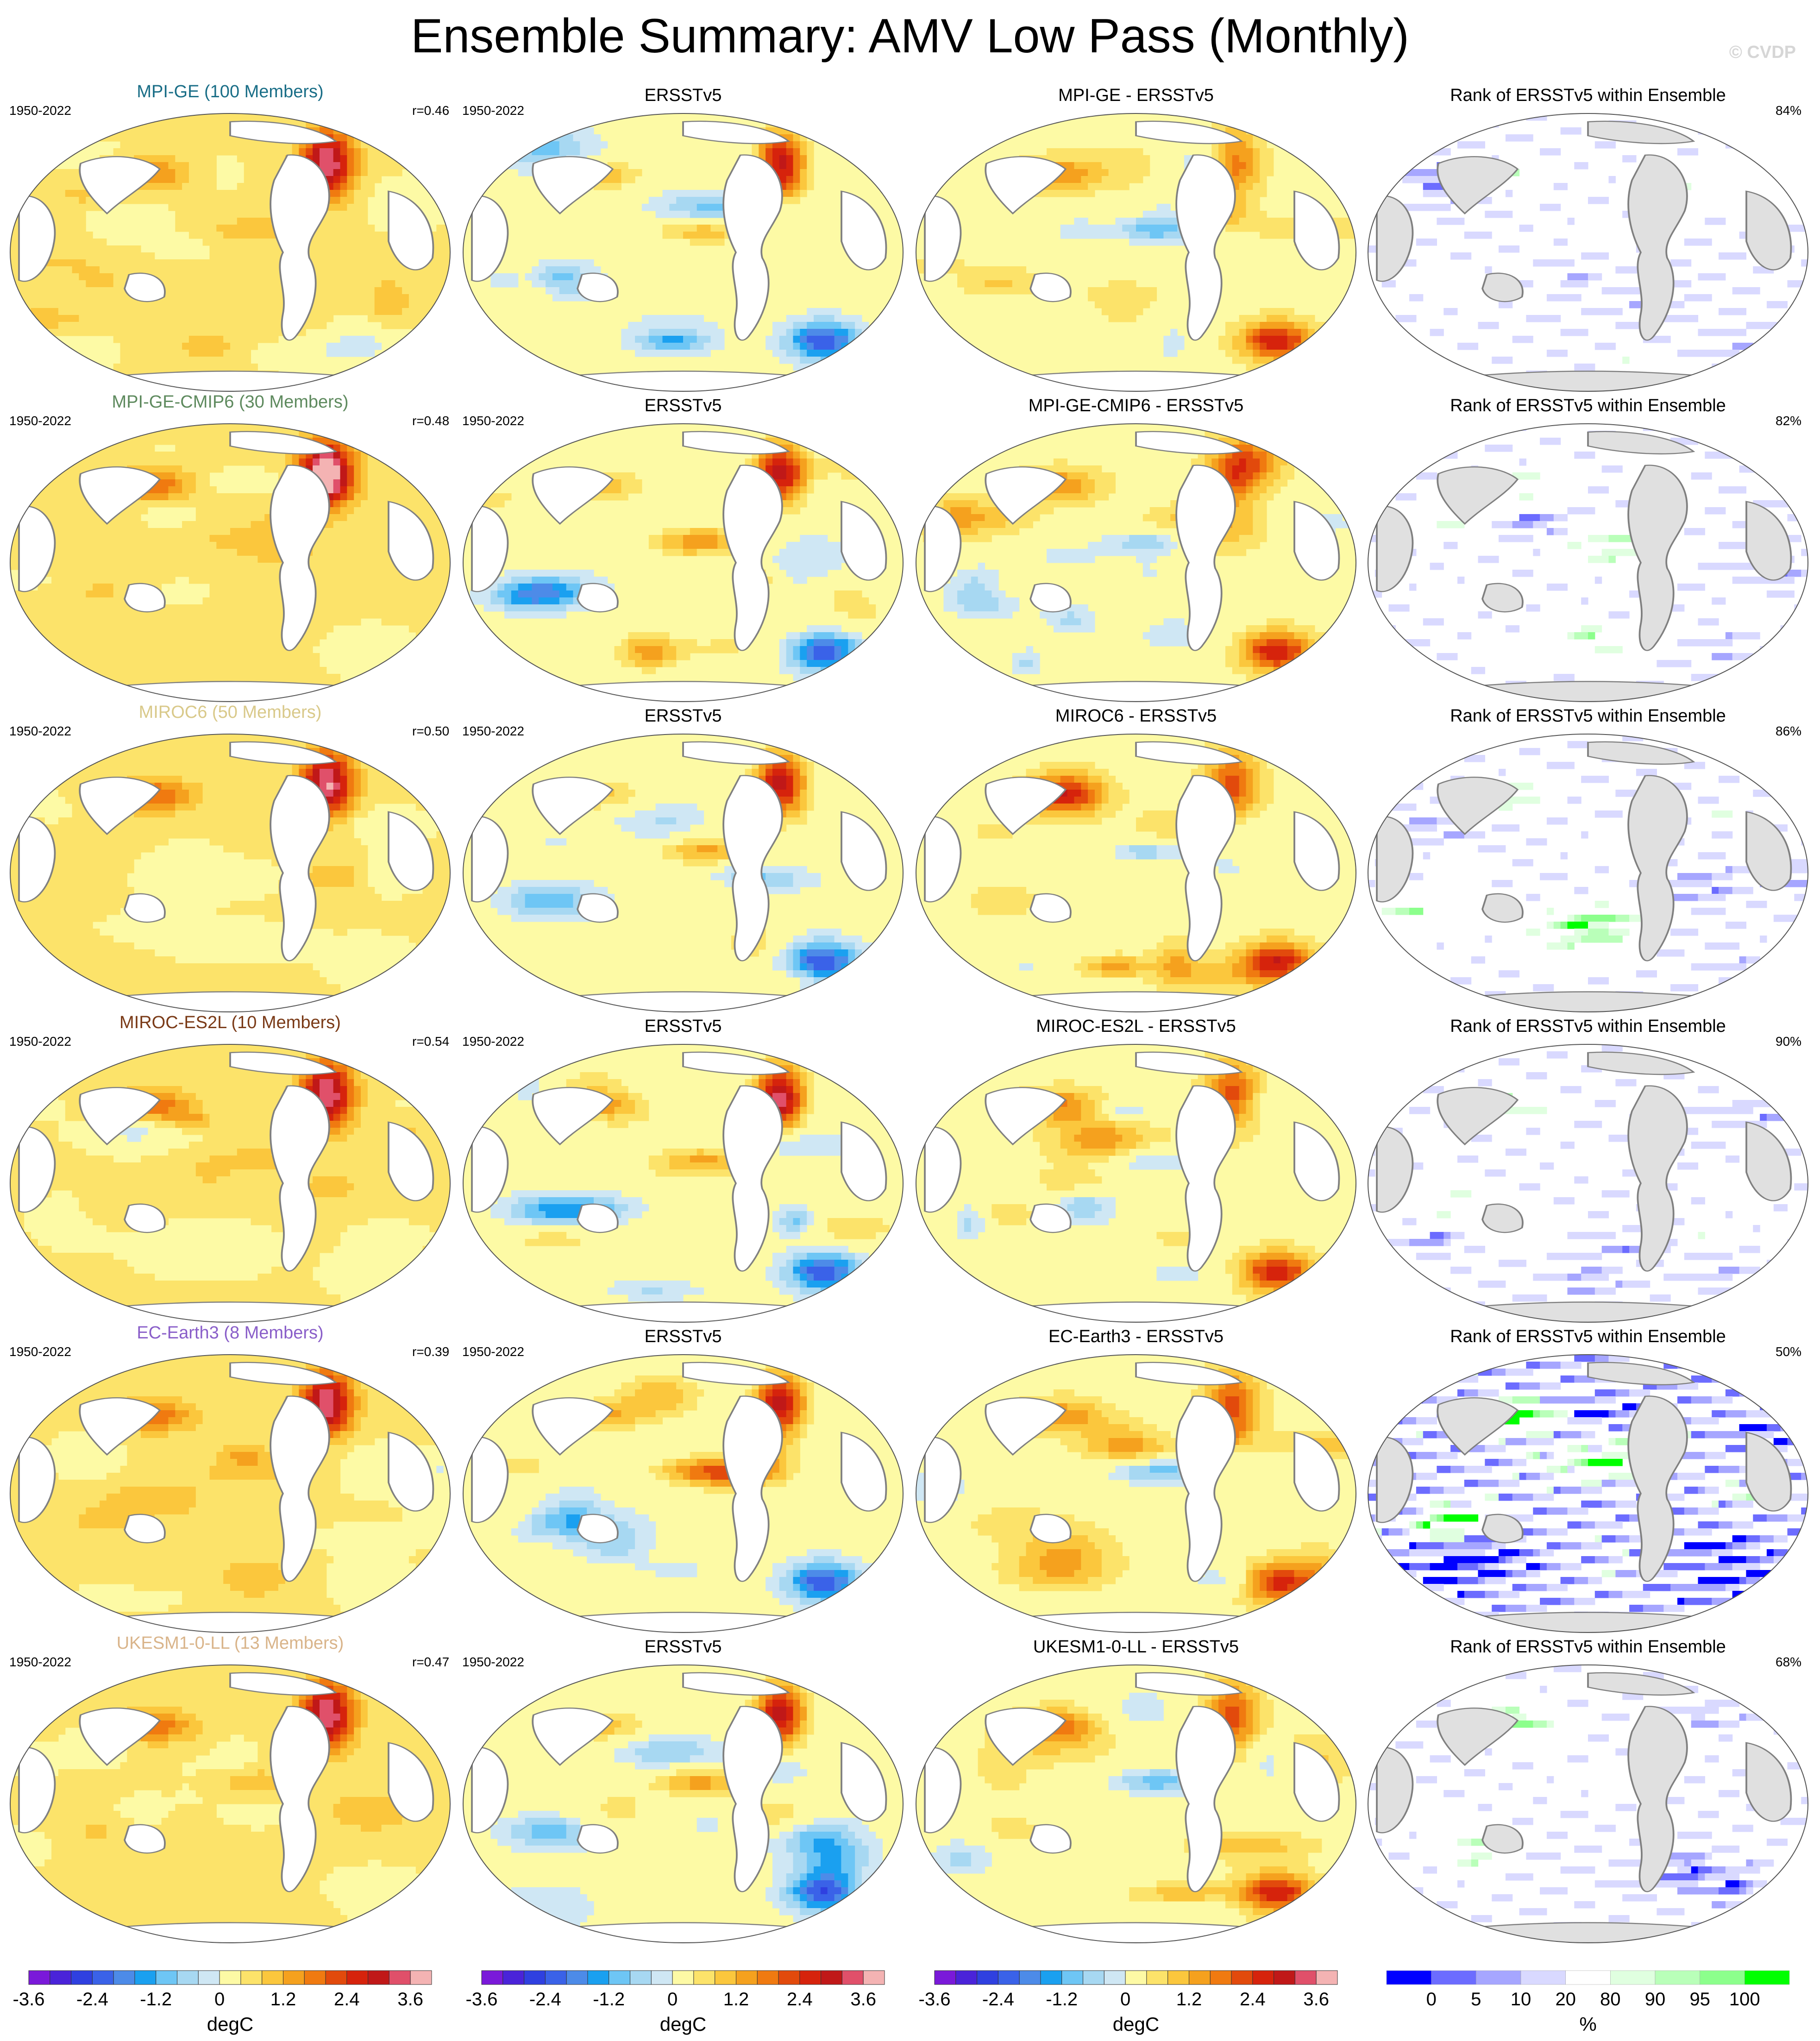 The width and height of the screenshot is (1820, 2041). What do you see at coordinates (493, 731) in the screenshot?
I see `obs-years-3: 1950-2022` at bounding box center [493, 731].